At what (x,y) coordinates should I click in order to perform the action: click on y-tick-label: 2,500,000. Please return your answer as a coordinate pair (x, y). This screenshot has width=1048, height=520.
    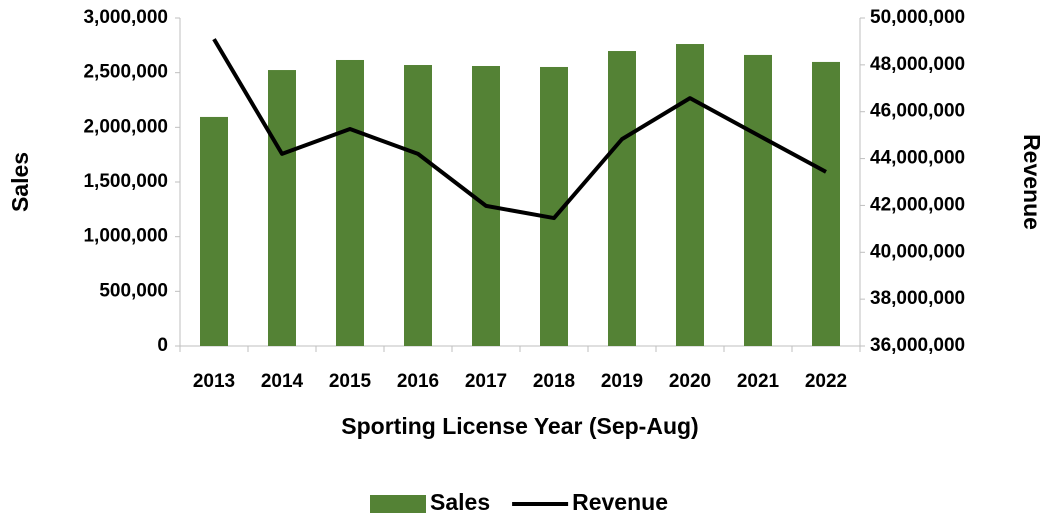
    Looking at the image, I should click on (125, 72).